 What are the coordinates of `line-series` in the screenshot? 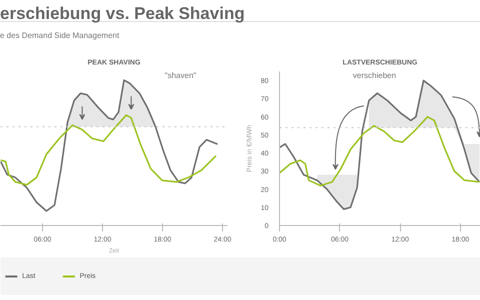 It's located at (380, 151).